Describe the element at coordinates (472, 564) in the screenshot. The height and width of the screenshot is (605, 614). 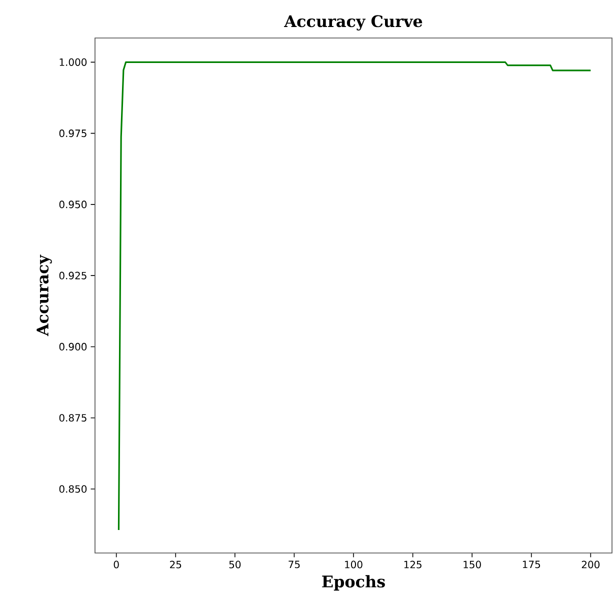
I see `x-tick-label: 150` at that location.